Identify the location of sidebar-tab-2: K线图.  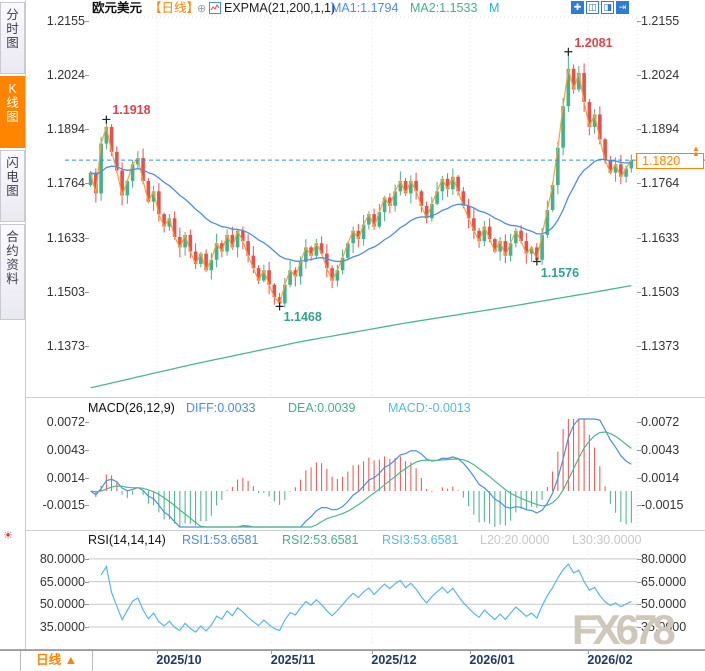
(12, 112).